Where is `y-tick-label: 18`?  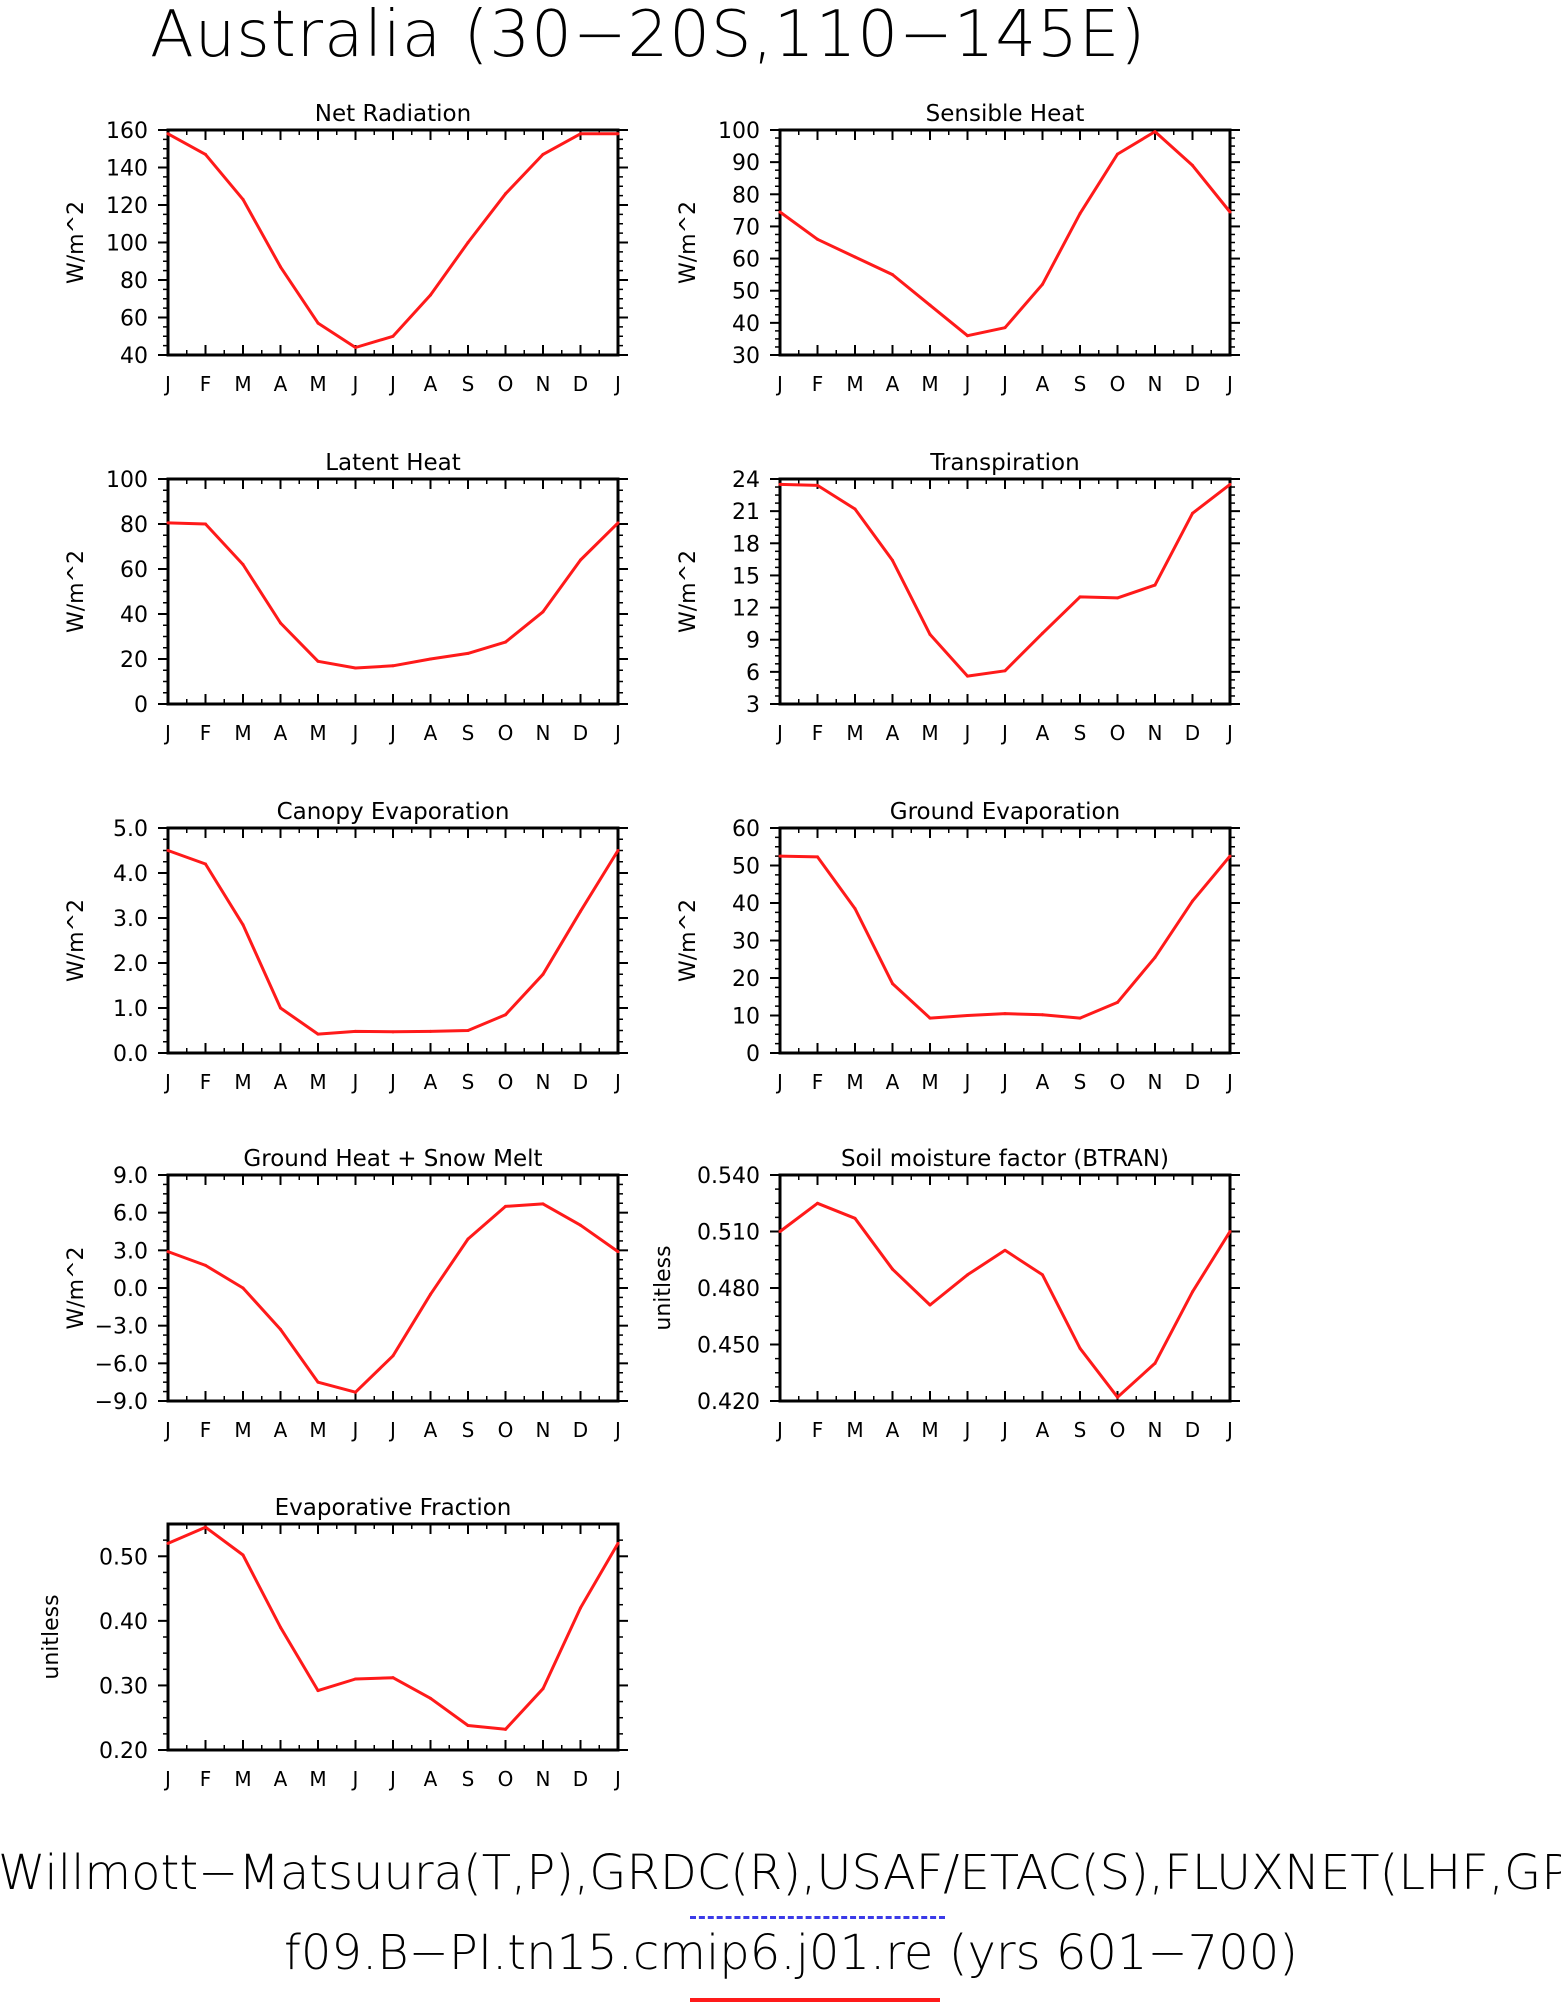
y-tick-label: 18 is located at coordinates (746, 544).